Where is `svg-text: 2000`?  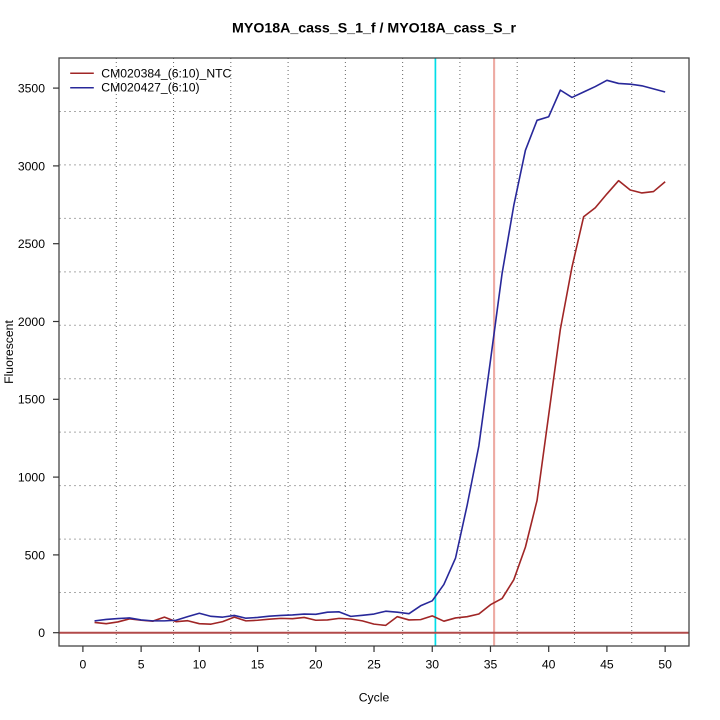 svg-text: 2000 is located at coordinates (31, 322).